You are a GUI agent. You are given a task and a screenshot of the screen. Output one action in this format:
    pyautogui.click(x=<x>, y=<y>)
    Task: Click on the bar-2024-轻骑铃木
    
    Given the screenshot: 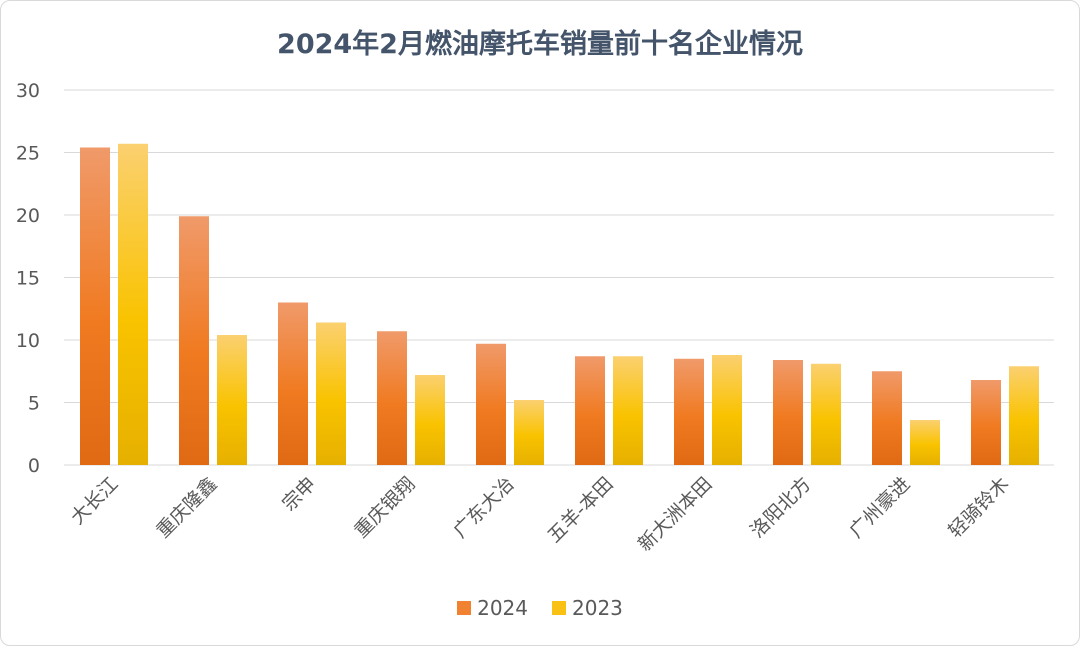 What is the action you would take?
    pyautogui.click(x=986, y=422)
    